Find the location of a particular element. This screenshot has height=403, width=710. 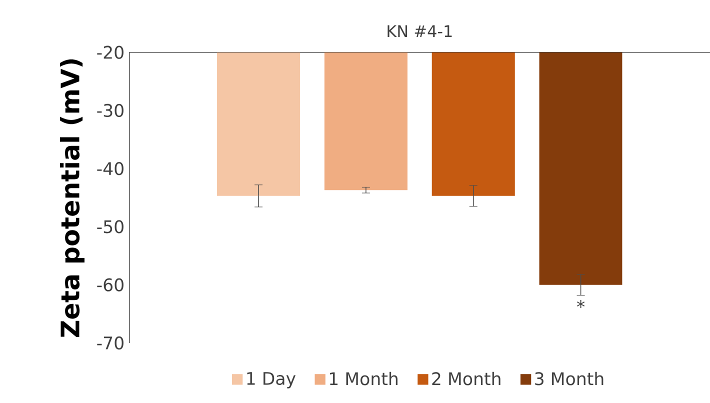

legend-label: 2 Month is located at coordinates (466, 379).